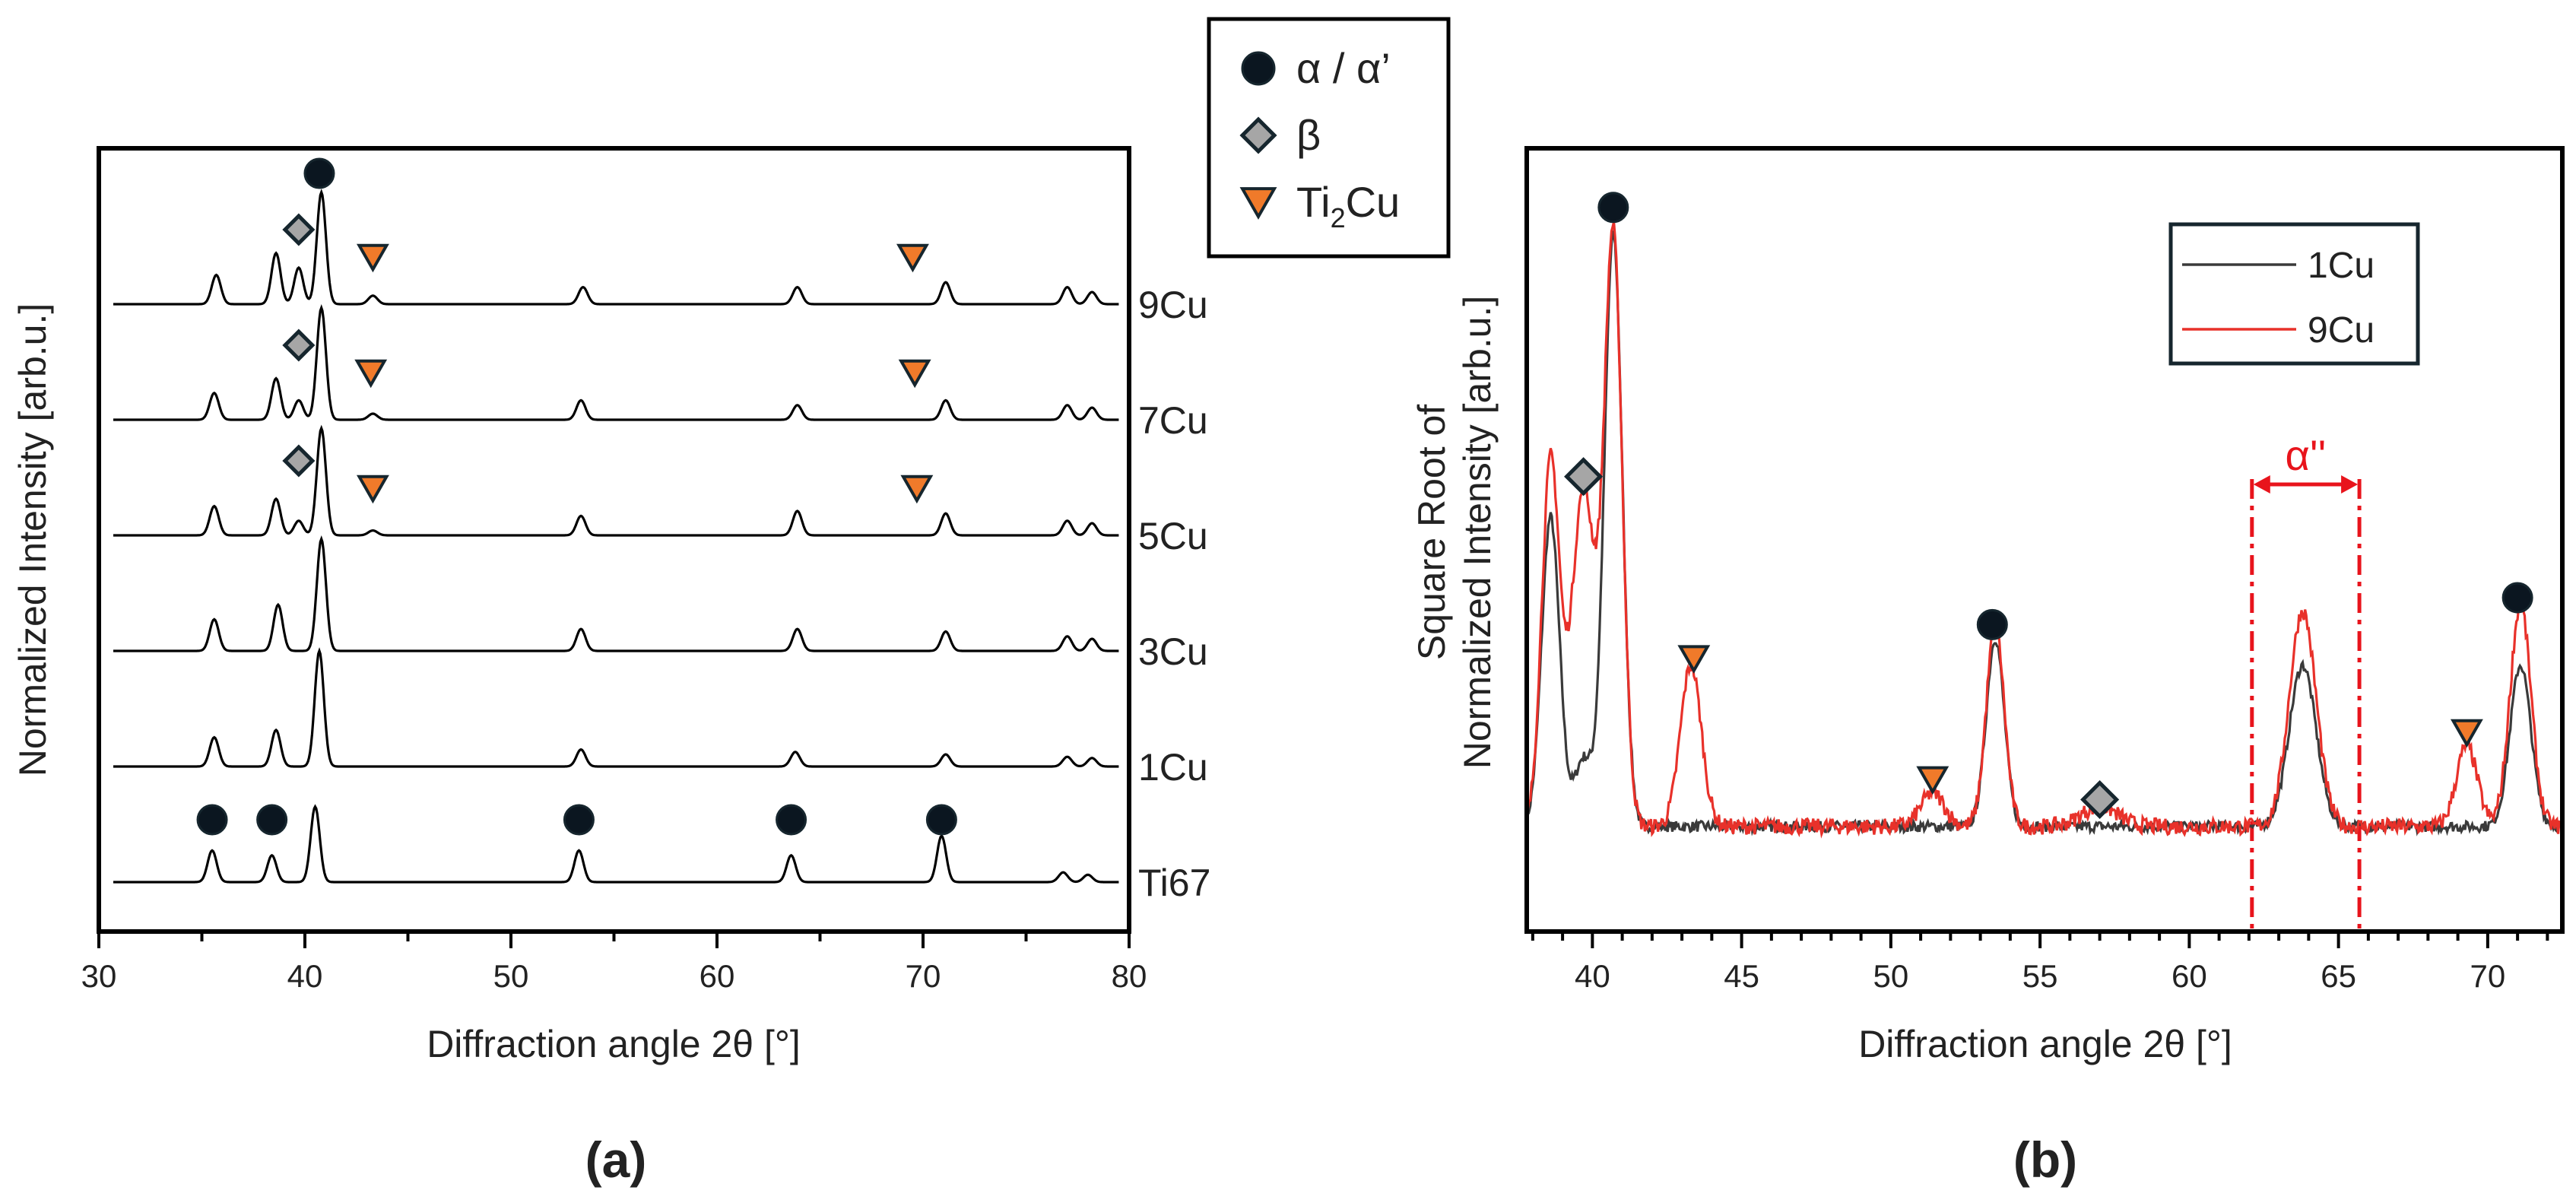  What do you see at coordinates (2350, 485) in the screenshot?
I see `alpha2-arrowhead-right` at bounding box center [2350, 485].